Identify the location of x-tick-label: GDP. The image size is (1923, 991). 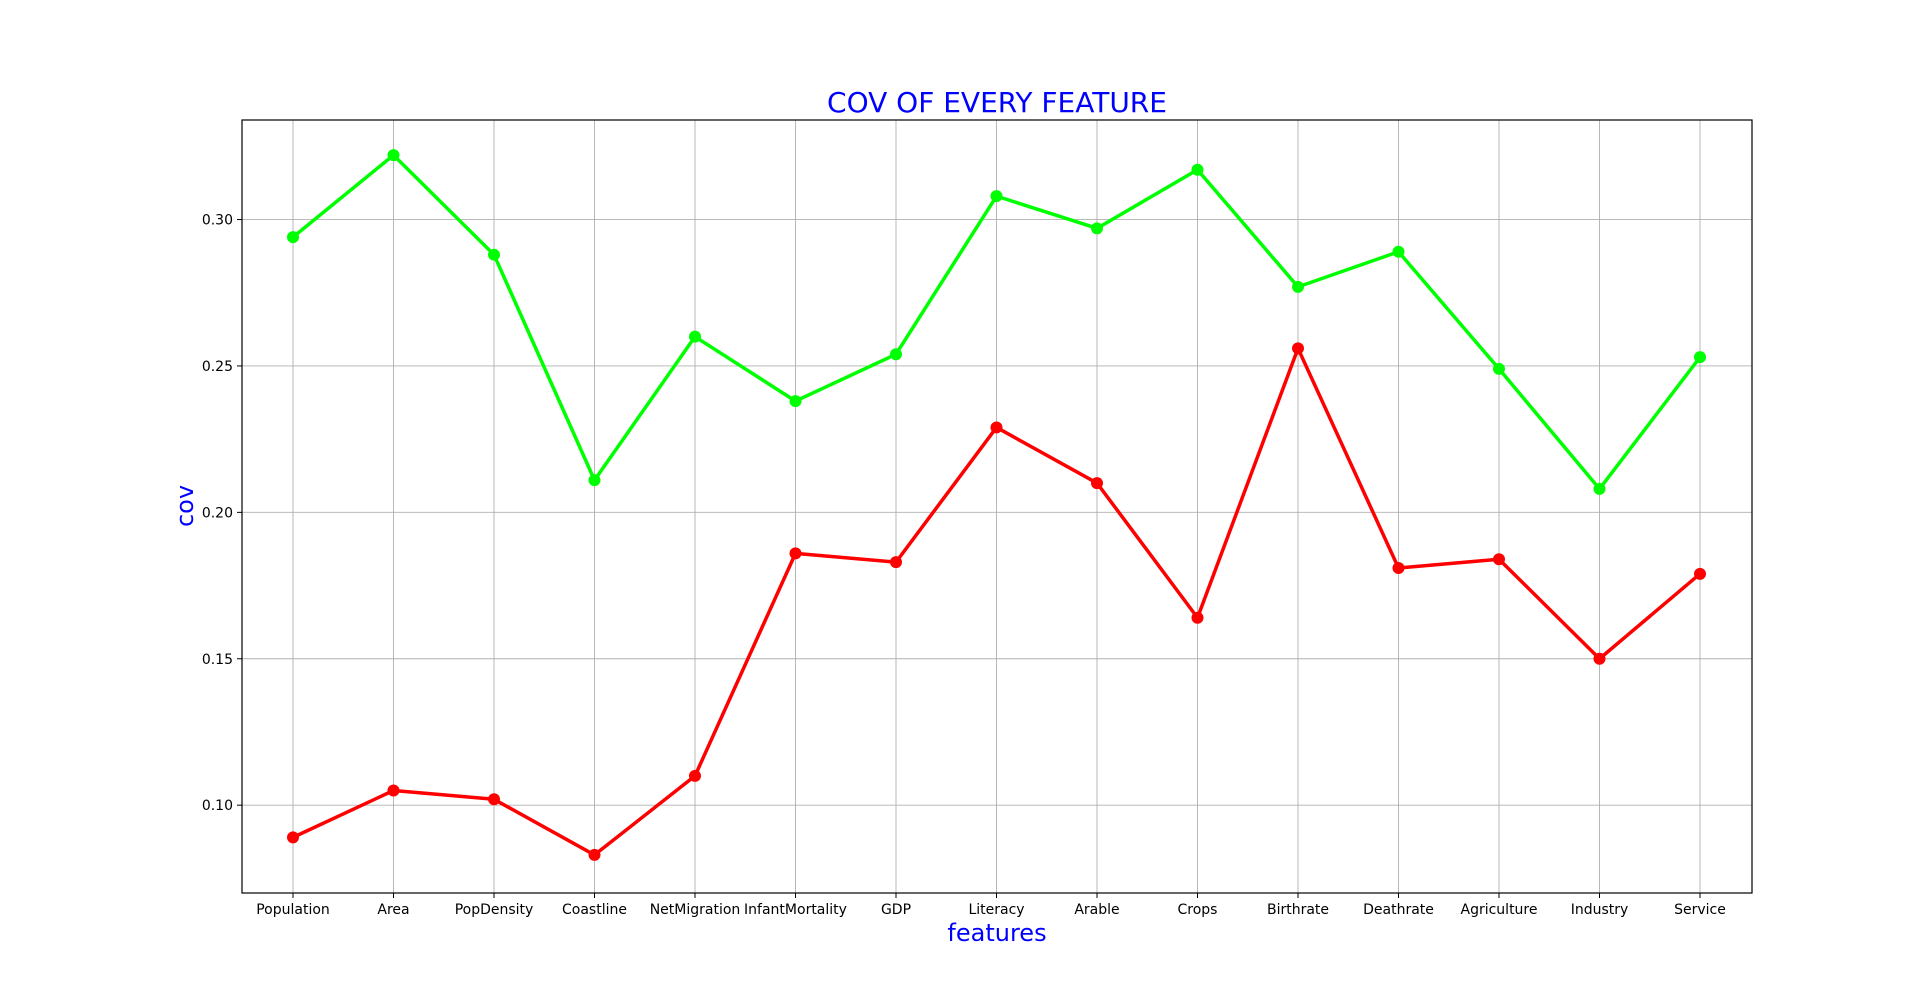
(896, 910).